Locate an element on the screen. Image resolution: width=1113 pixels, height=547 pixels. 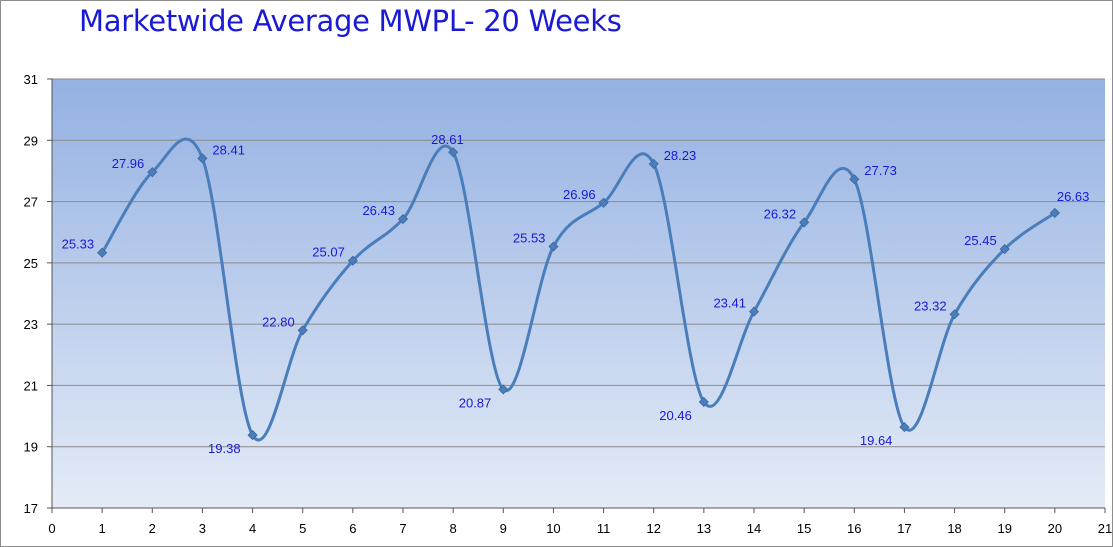
x-tick-label: 6 is located at coordinates (352, 528).